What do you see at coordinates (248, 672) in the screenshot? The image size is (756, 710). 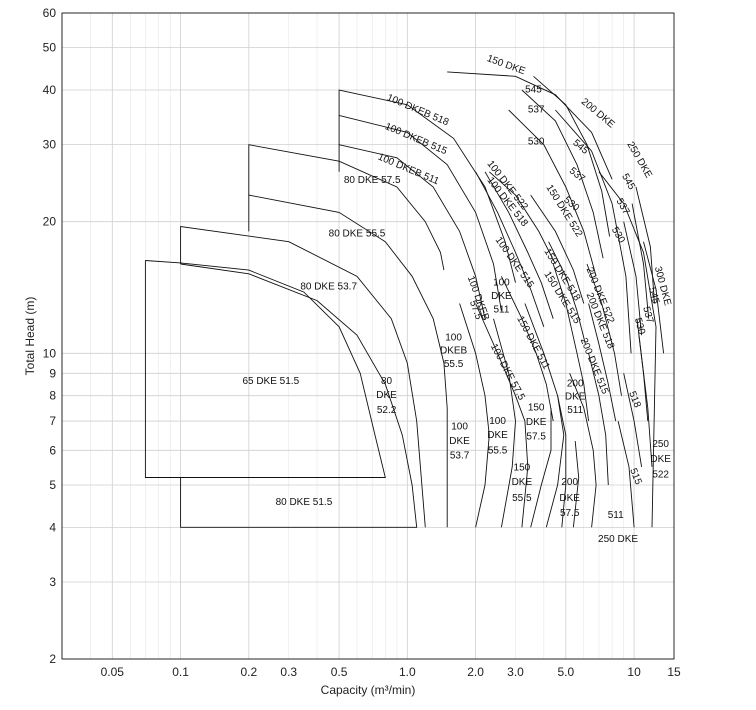 I see `x-tick-label: 0.2` at bounding box center [248, 672].